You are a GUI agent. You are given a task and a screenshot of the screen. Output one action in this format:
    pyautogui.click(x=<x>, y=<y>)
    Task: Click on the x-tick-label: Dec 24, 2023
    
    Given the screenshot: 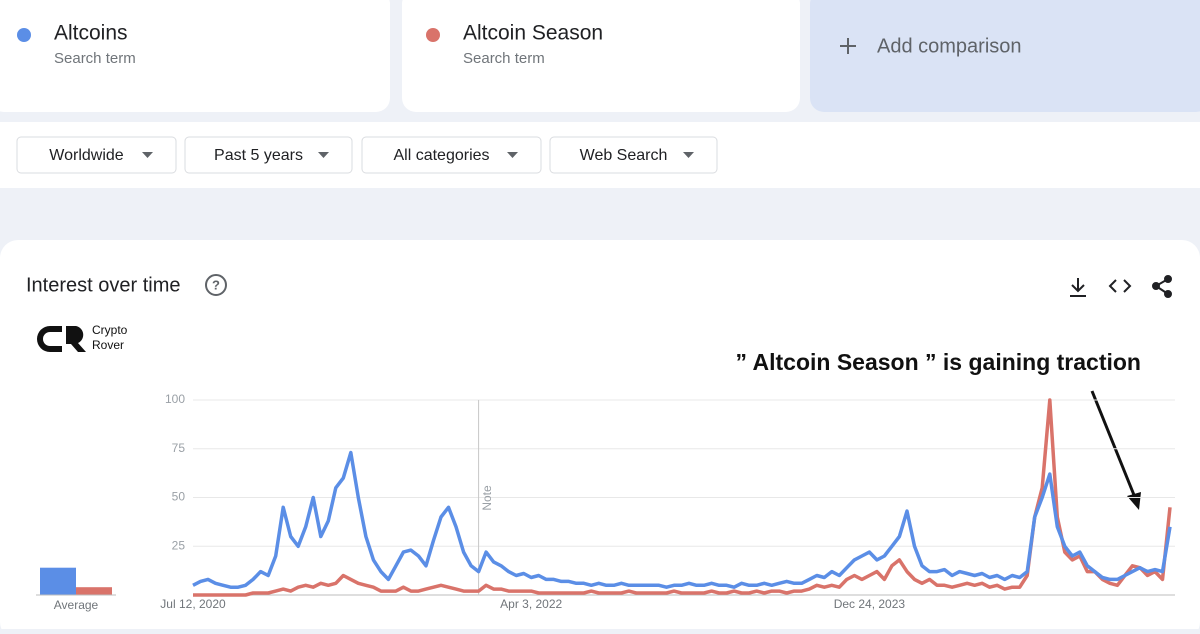 What is the action you would take?
    pyautogui.click(x=870, y=604)
    